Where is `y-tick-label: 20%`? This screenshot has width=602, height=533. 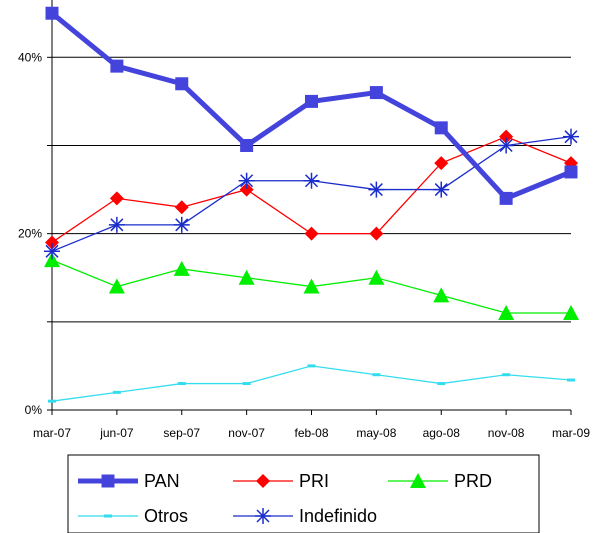 y-tick-label: 20% is located at coordinates (30, 234).